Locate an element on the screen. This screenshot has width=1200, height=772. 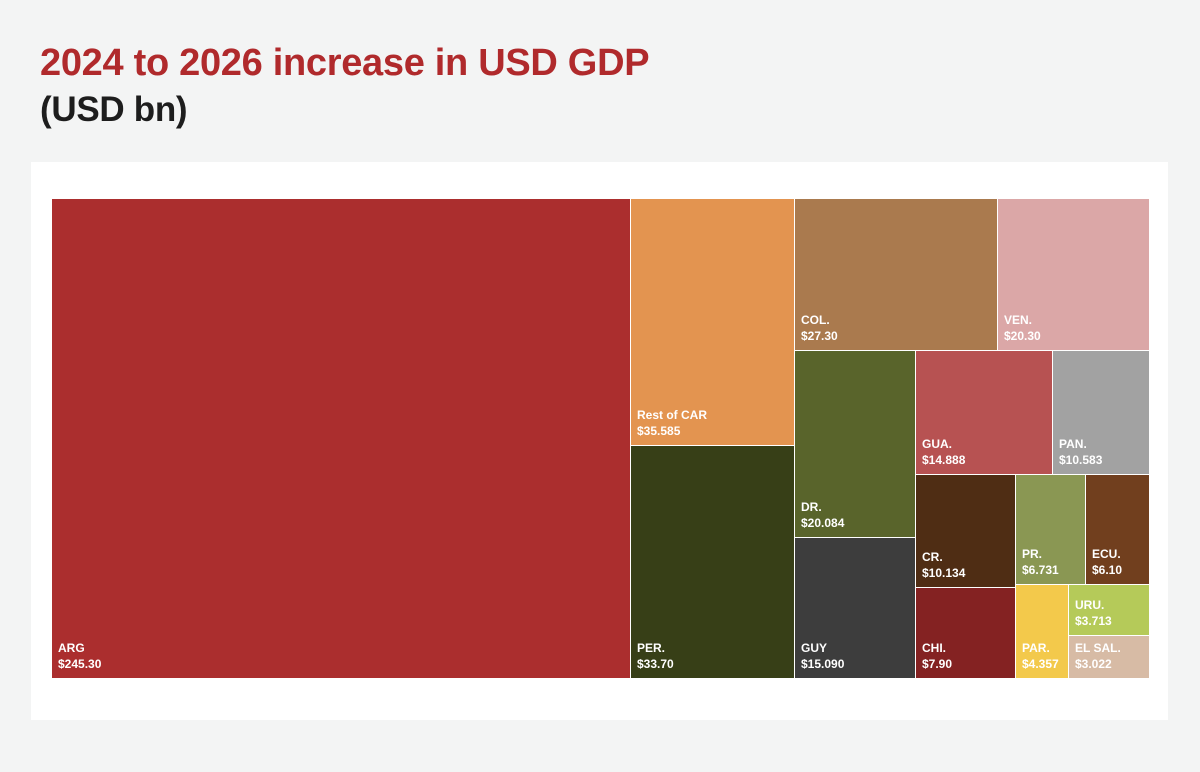
cell-label: Rest of CAR $35.585 is located at coordinates (672, 423).